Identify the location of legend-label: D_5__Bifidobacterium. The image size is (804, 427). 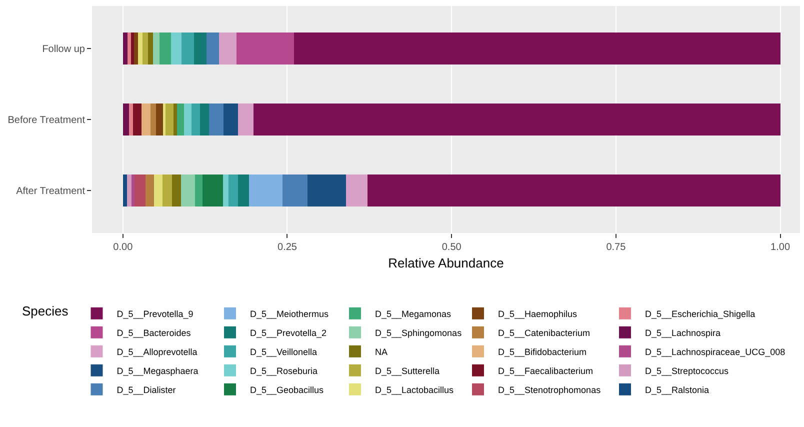
(542, 351).